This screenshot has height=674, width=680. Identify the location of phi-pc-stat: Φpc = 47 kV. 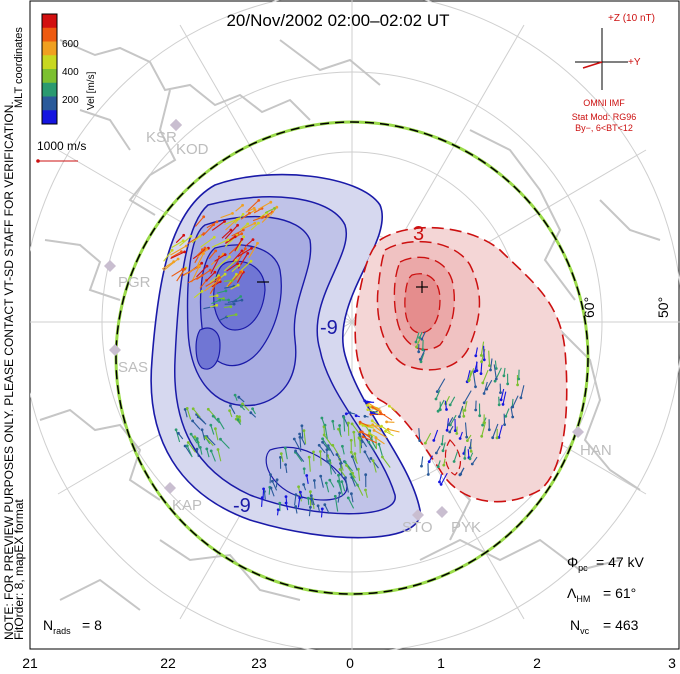
(606, 563).